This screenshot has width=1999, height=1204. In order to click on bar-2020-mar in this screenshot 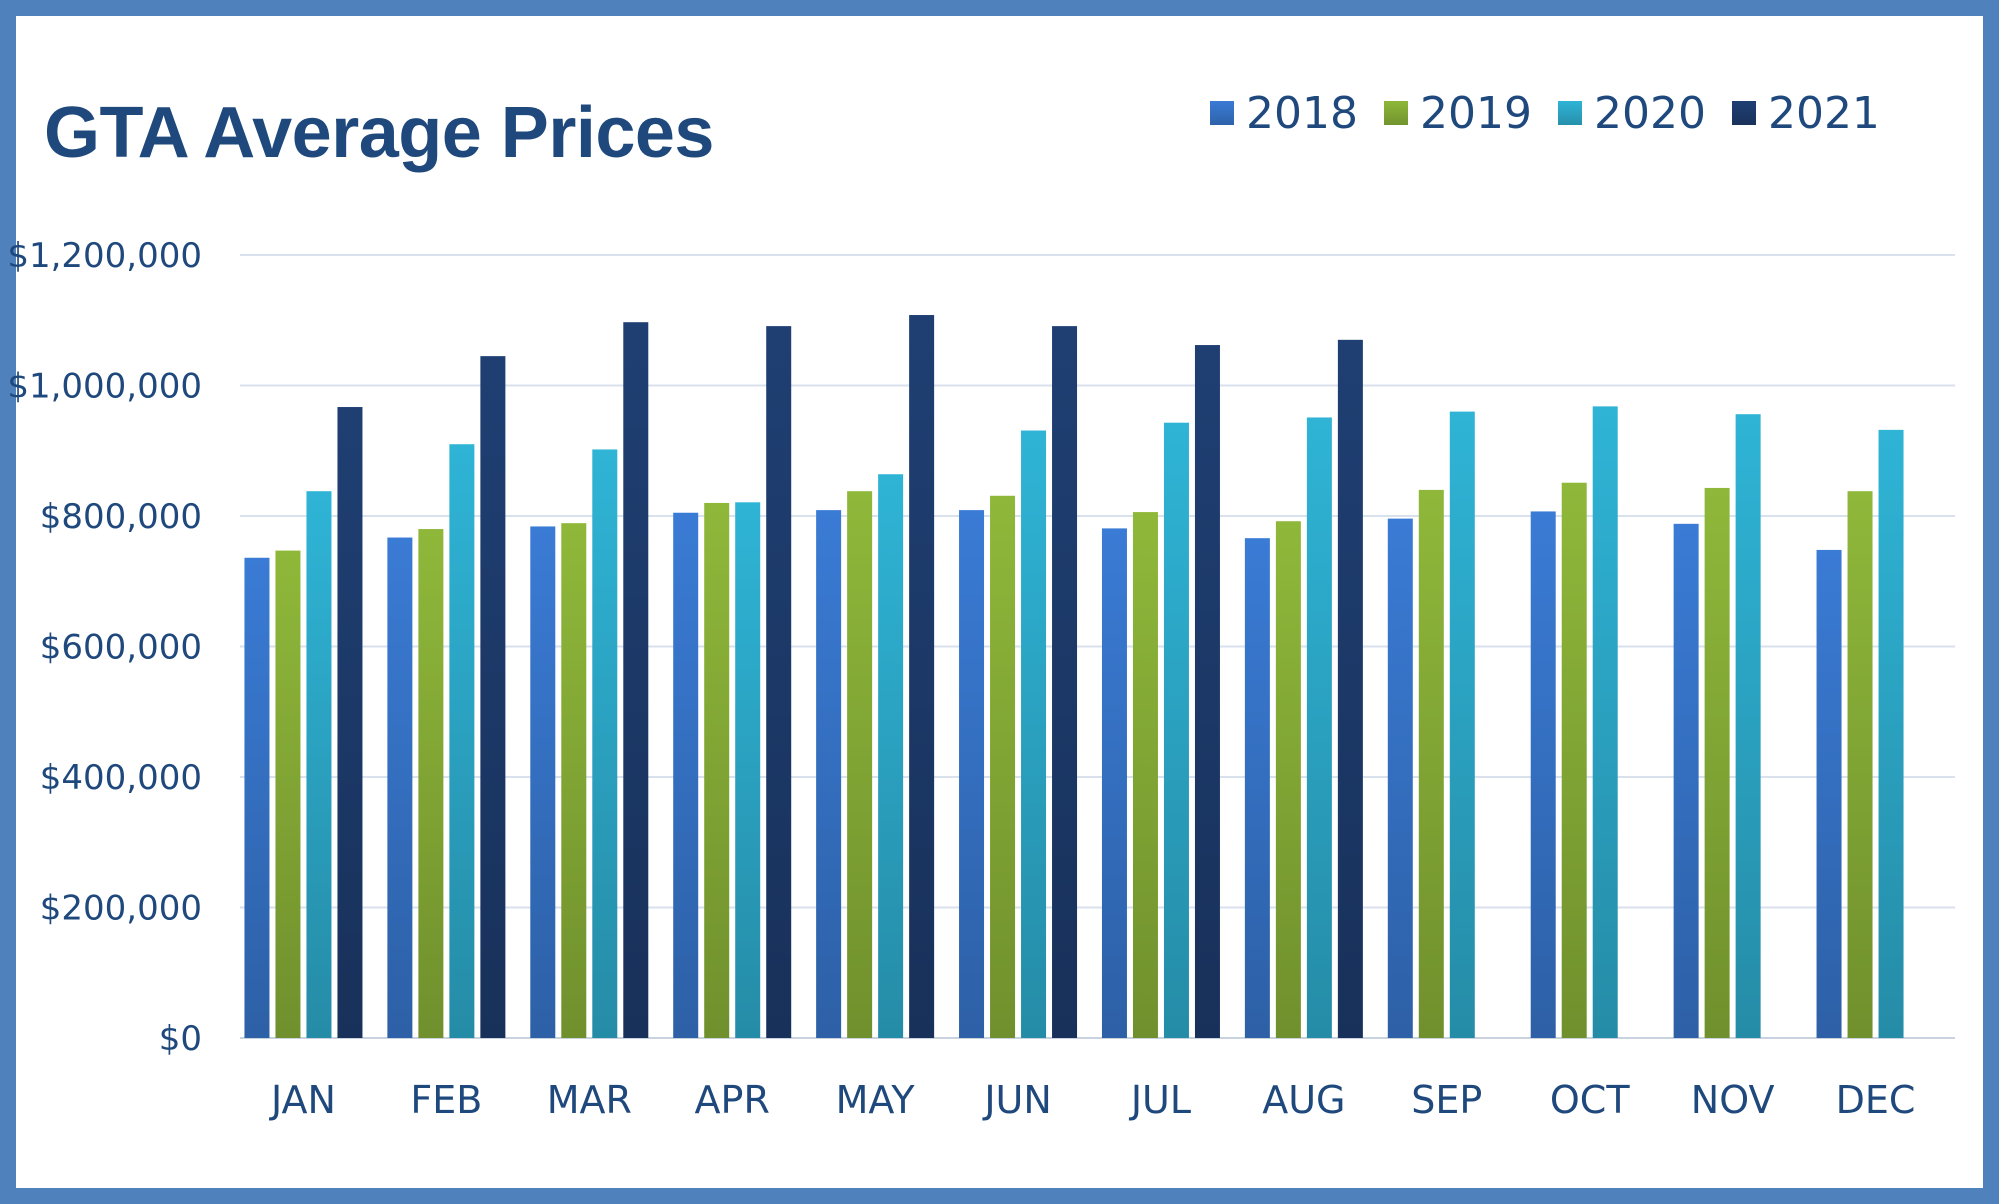, I will do `click(605, 743)`.